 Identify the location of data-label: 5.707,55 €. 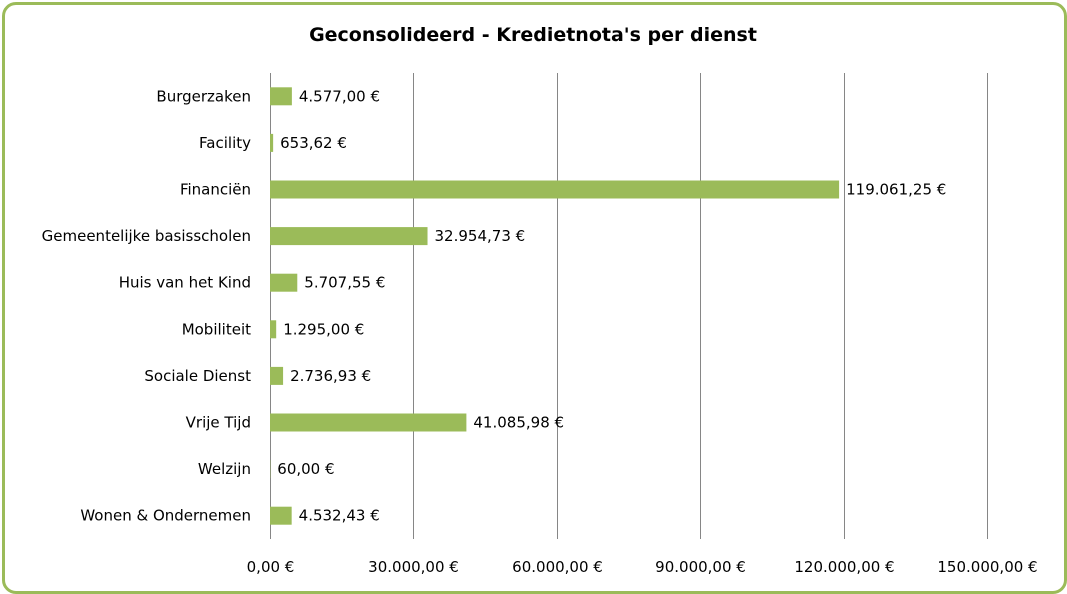
(344, 283).